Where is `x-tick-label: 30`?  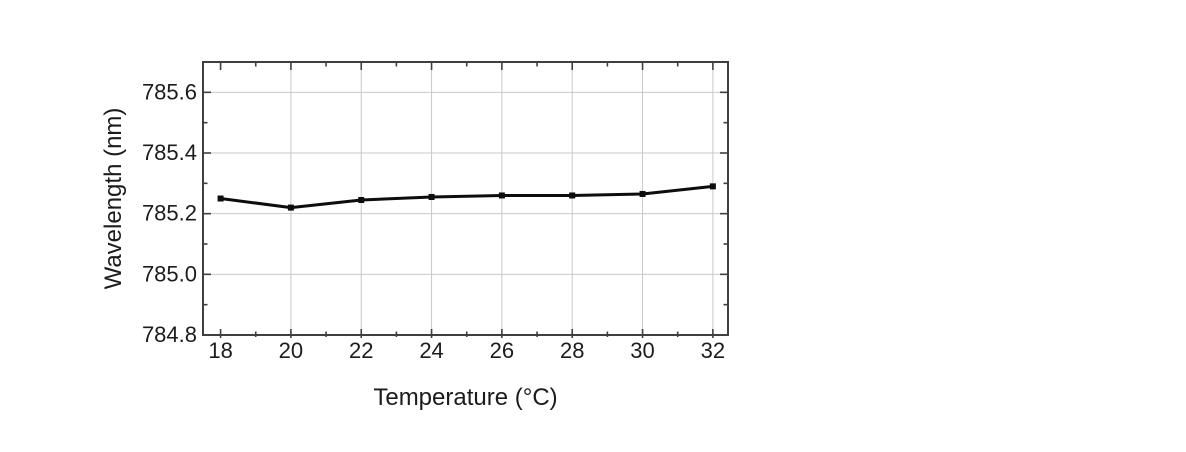 x-tick-label: 30 is located at coordinates (642, 350).